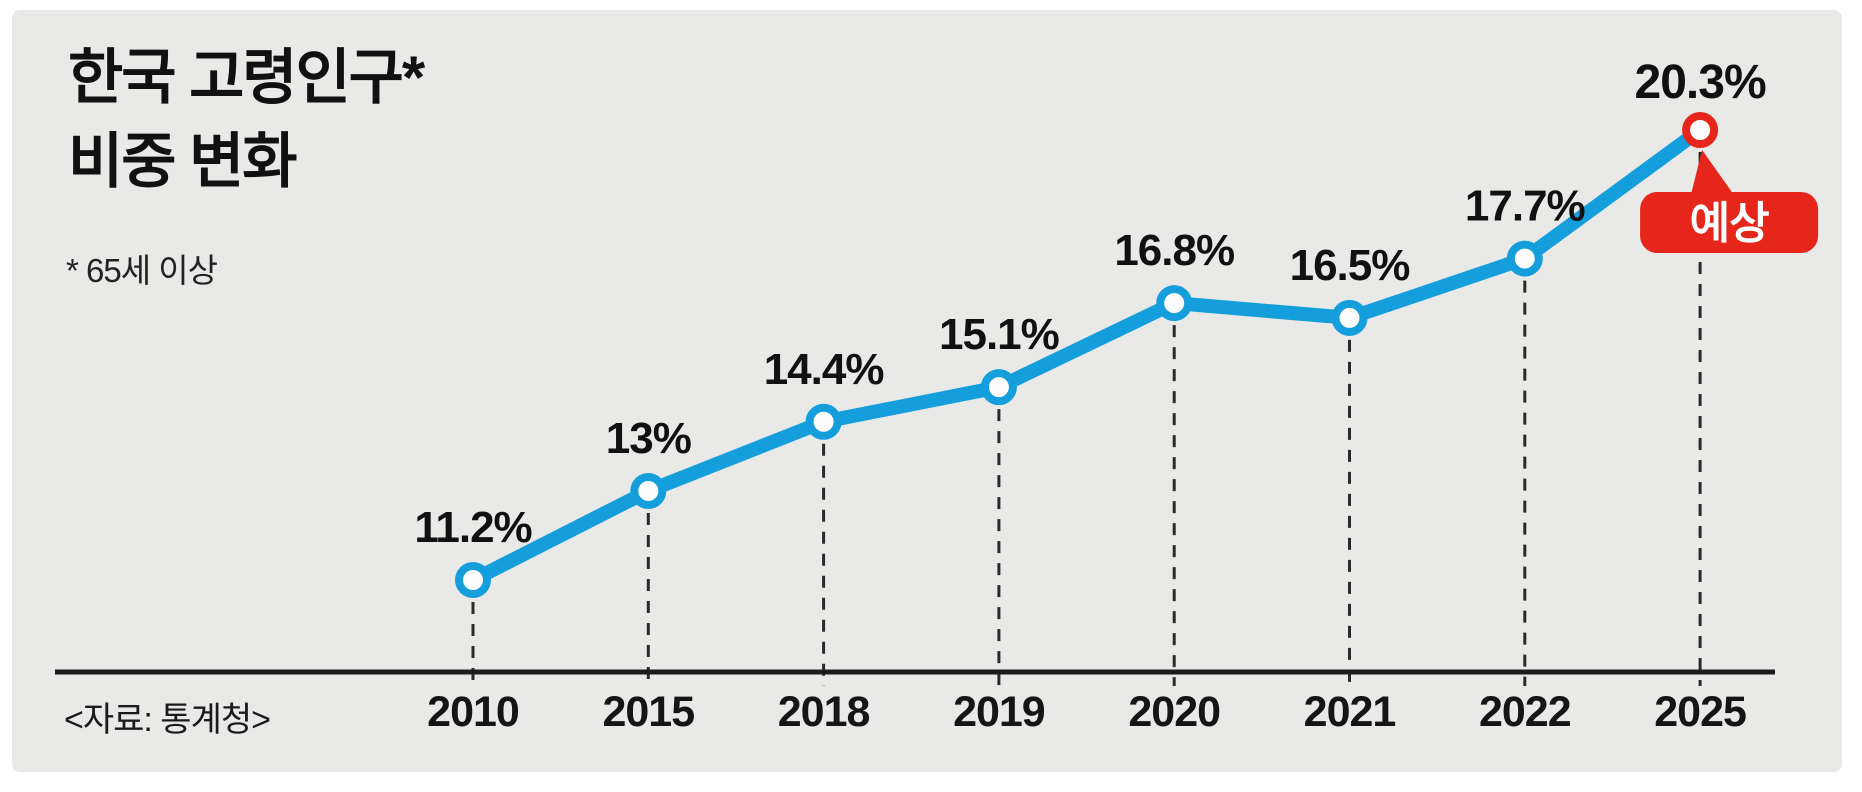 This screenshot has width=1862, height=792. I want to click on x-tick-label-2015: 2015, so click(648, 712).